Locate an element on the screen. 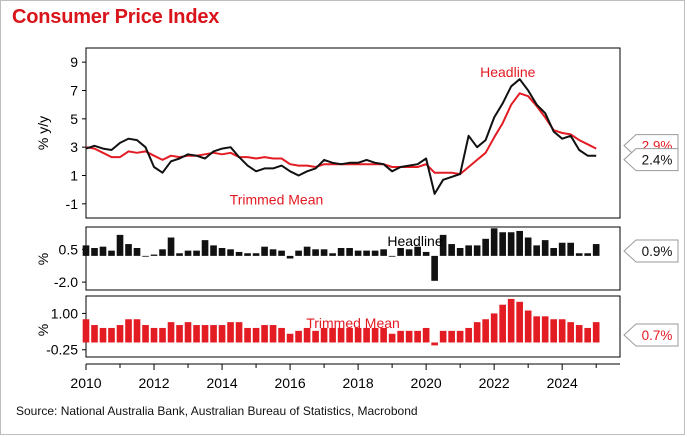 This screenshot has width=687, height=437. x-tick-label: 2018 is located at coordinates (358, 383).